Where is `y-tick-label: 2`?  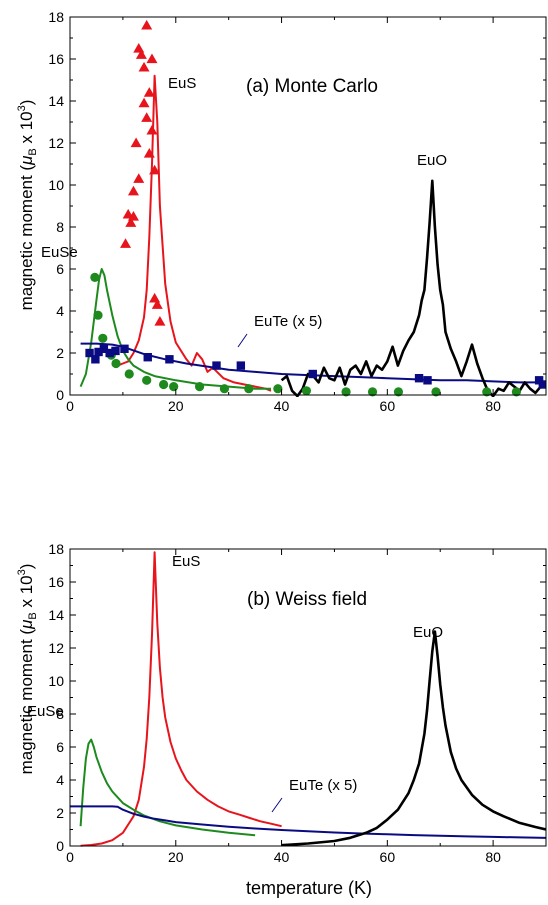
y-tick-label: 2 is located at coordinates (60, 813).